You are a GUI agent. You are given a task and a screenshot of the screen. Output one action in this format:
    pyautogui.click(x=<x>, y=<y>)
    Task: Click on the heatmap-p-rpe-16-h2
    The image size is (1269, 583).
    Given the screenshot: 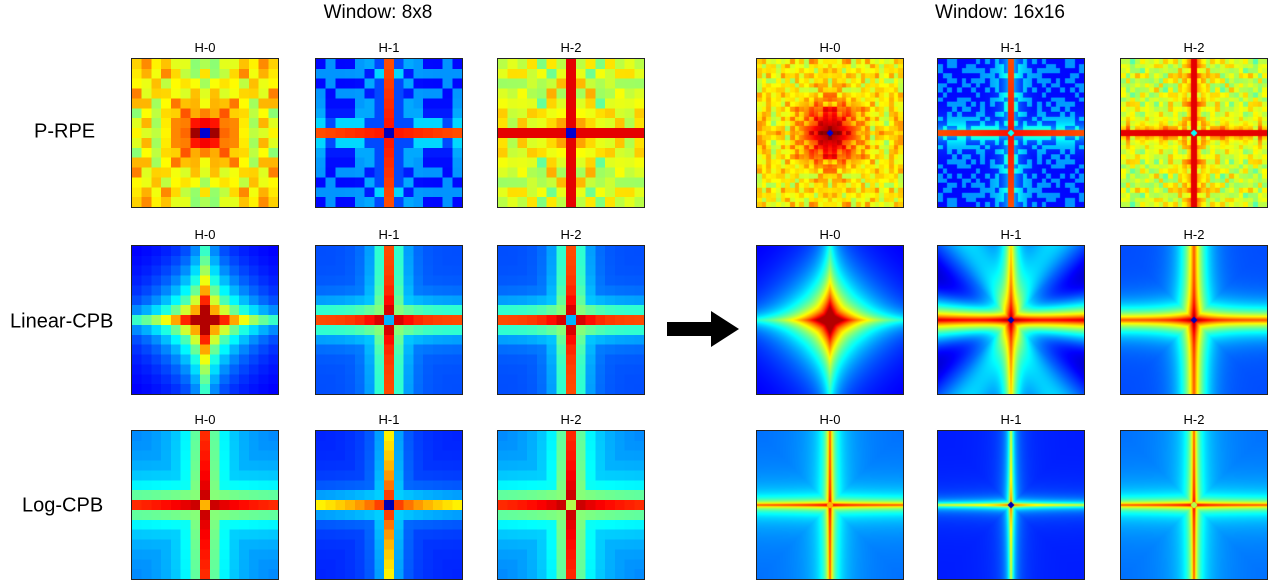 What is the action you would take?
    pyautogui.click(x=1194, y=133)
    